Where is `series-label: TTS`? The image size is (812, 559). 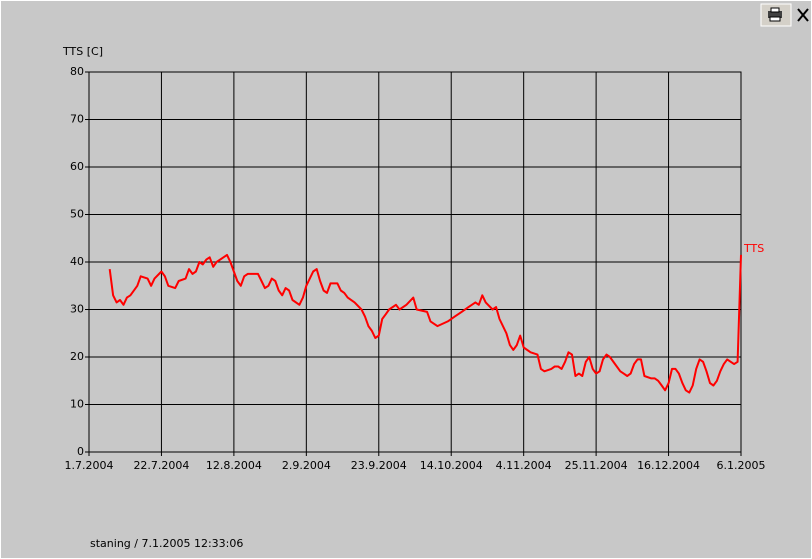
series-label: TTS is located at coordinates (753, 248).